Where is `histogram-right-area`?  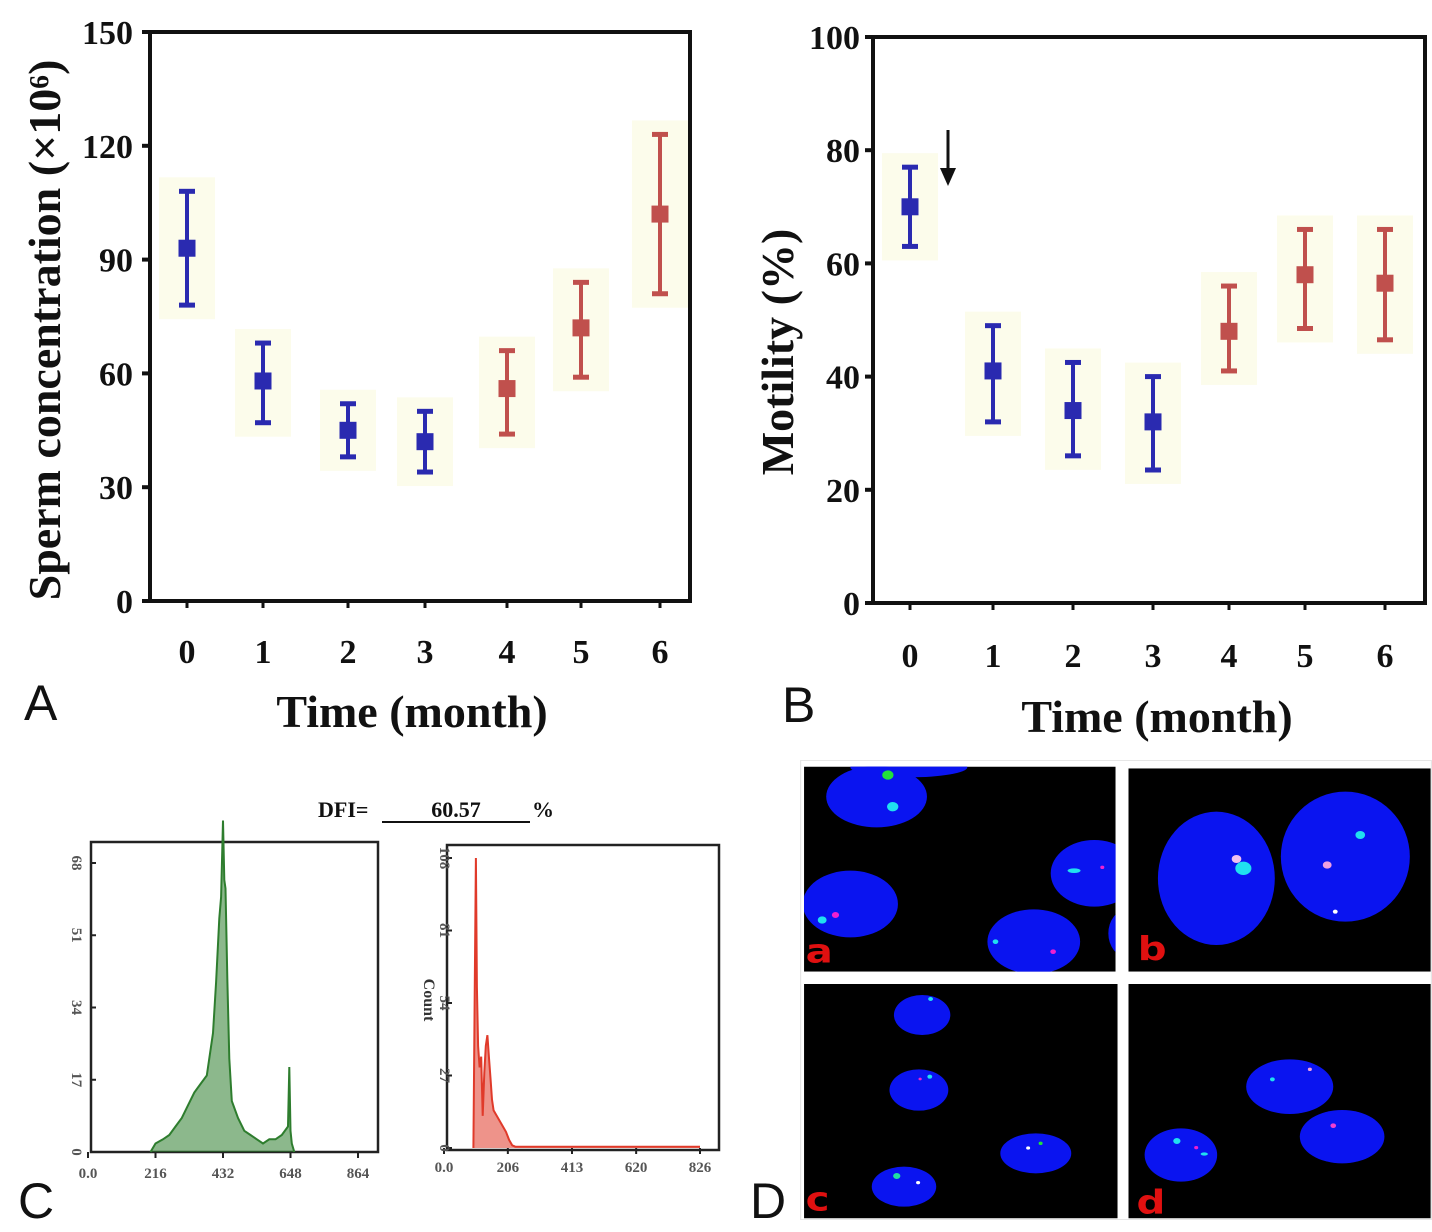
histogram-right-area is located at coordinates (586, 1003).